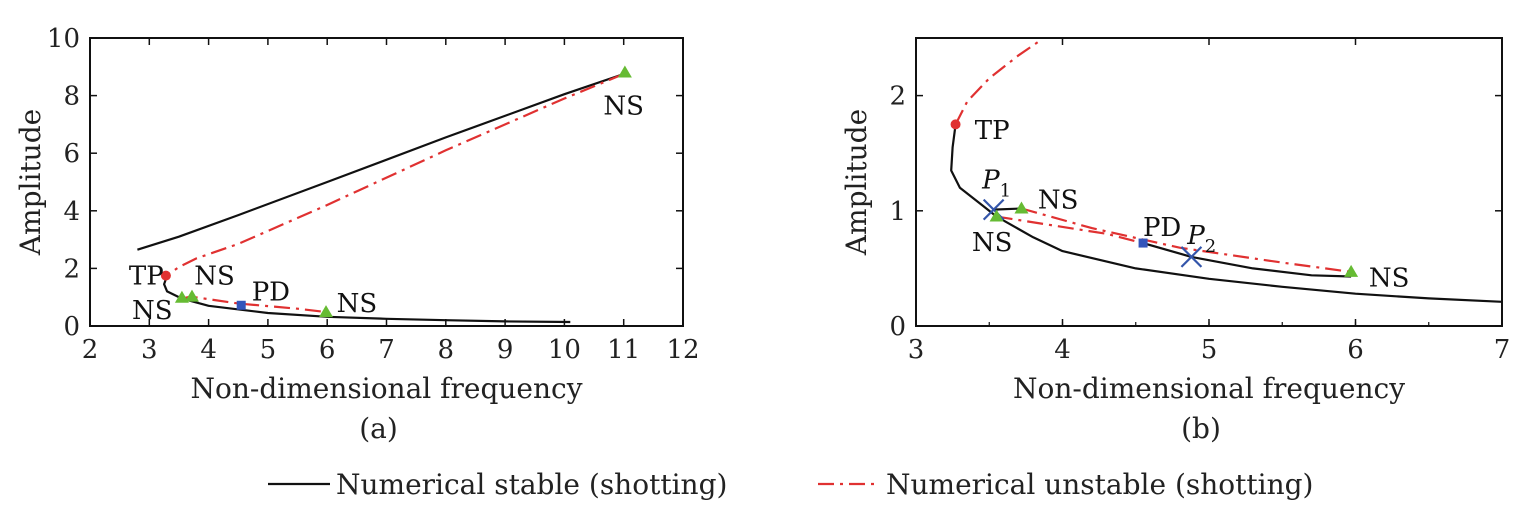 The height and width of the screenshot is (522, 1534). I want to click on x-tick-label-b: 5, so click(1209, 350).